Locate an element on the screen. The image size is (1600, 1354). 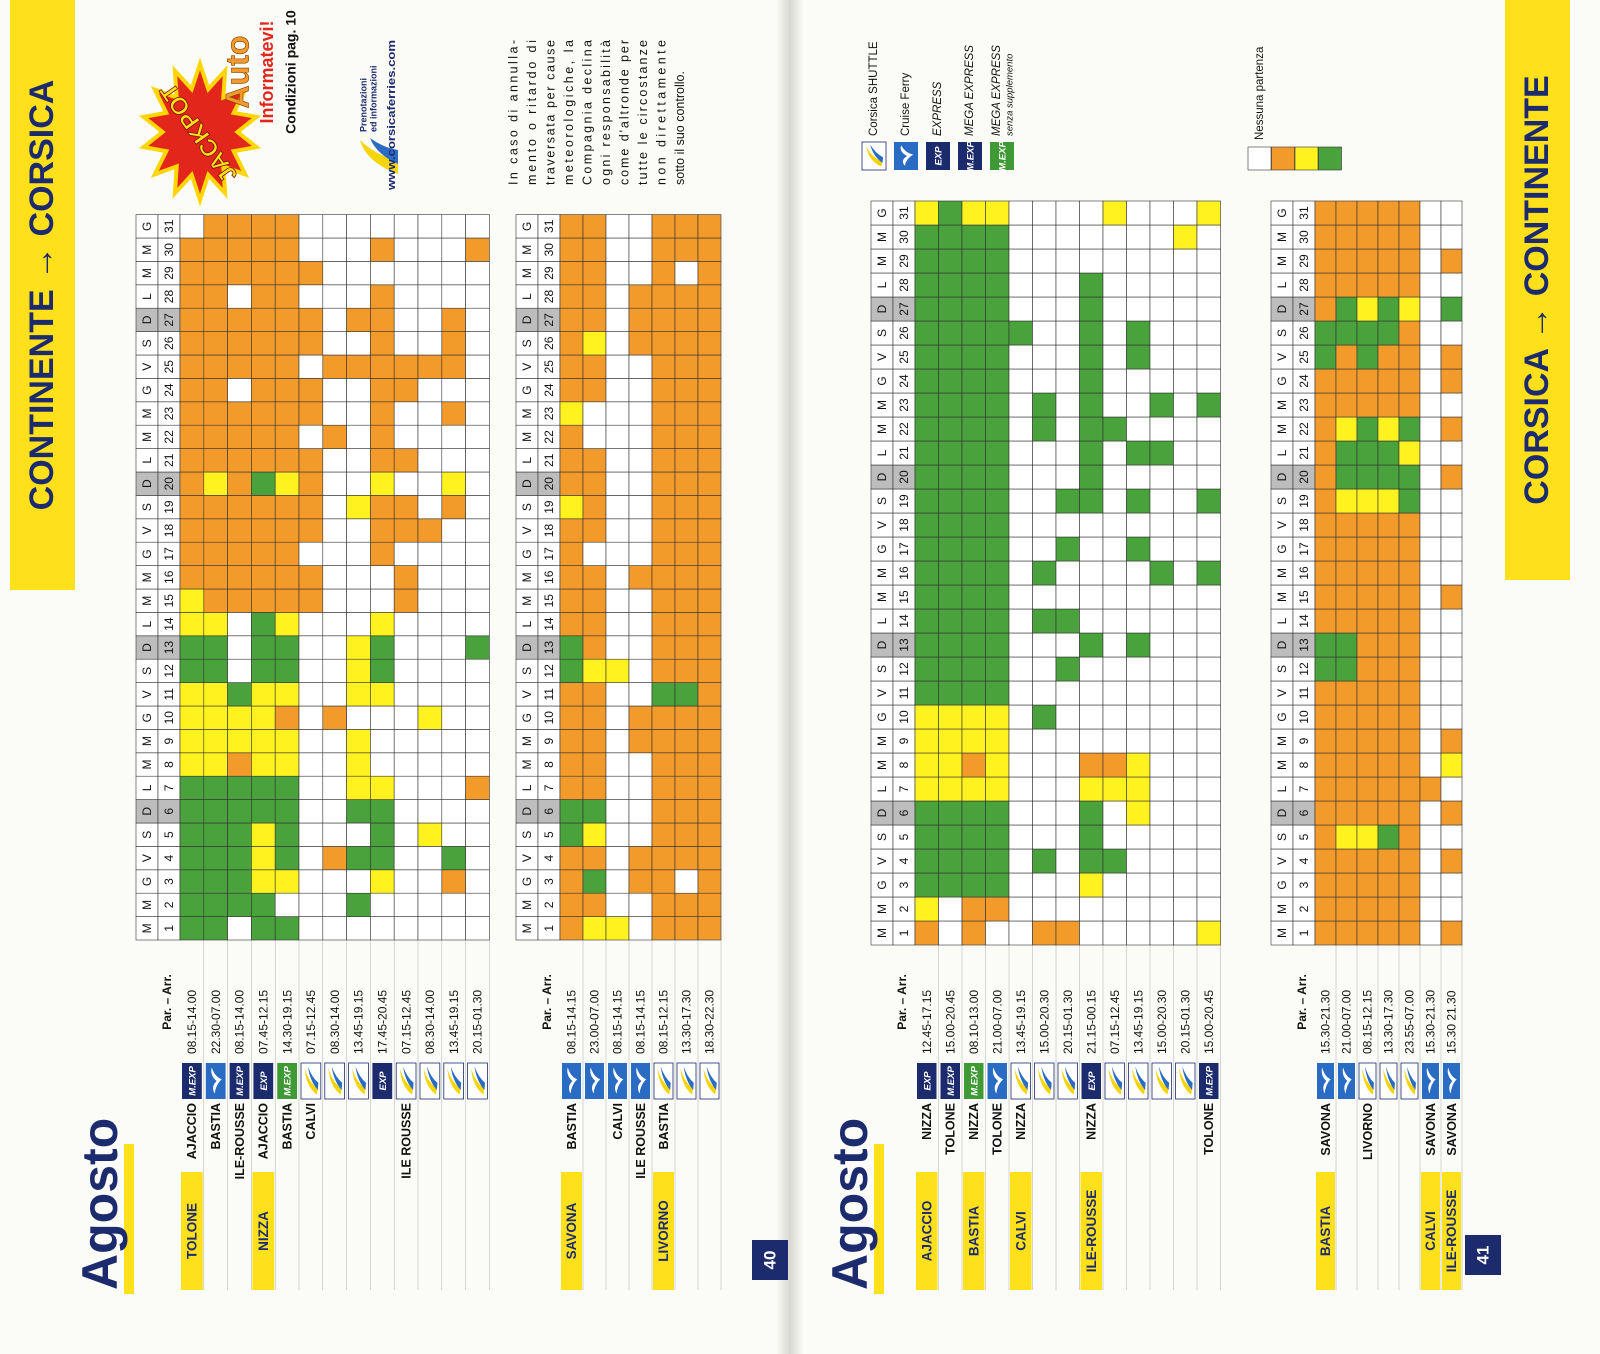
weekday-label: V is located at coordinates (147, 367).